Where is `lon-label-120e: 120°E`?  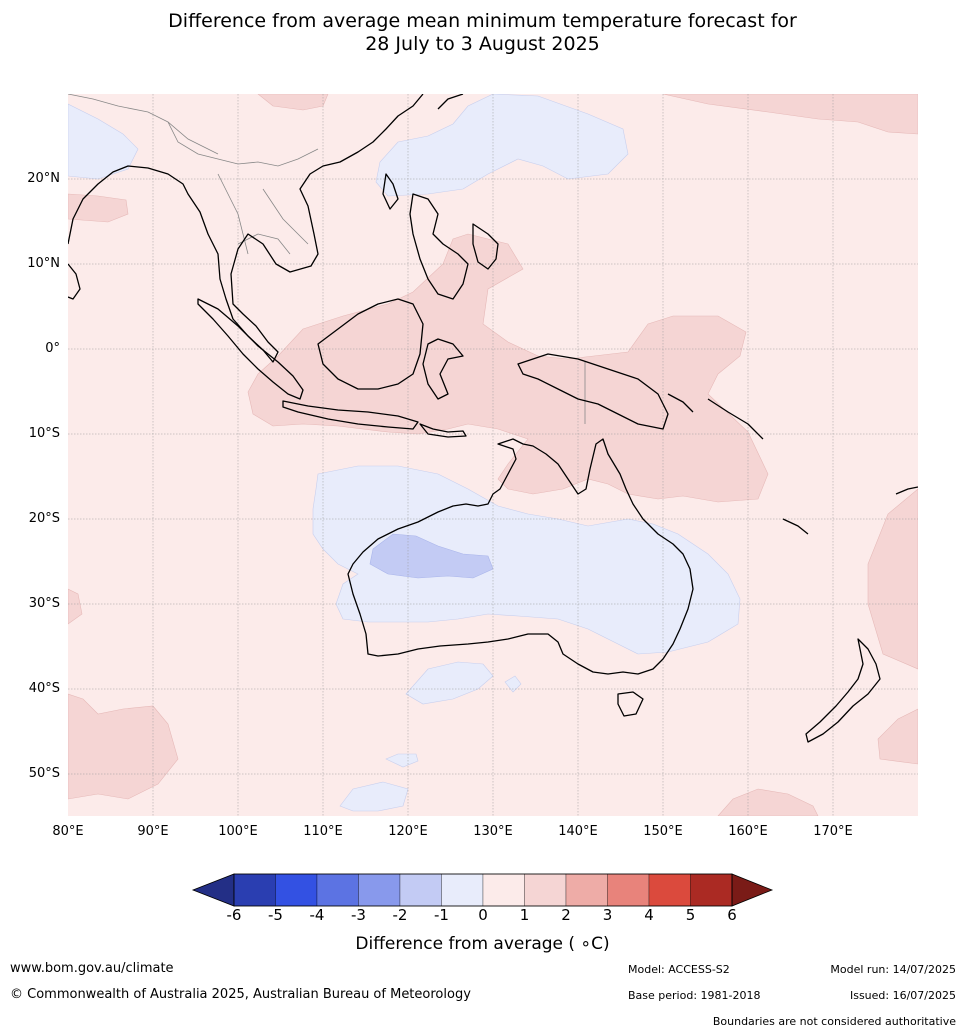
lon-label-120e: 120°E is located at coordinates (408, 831).